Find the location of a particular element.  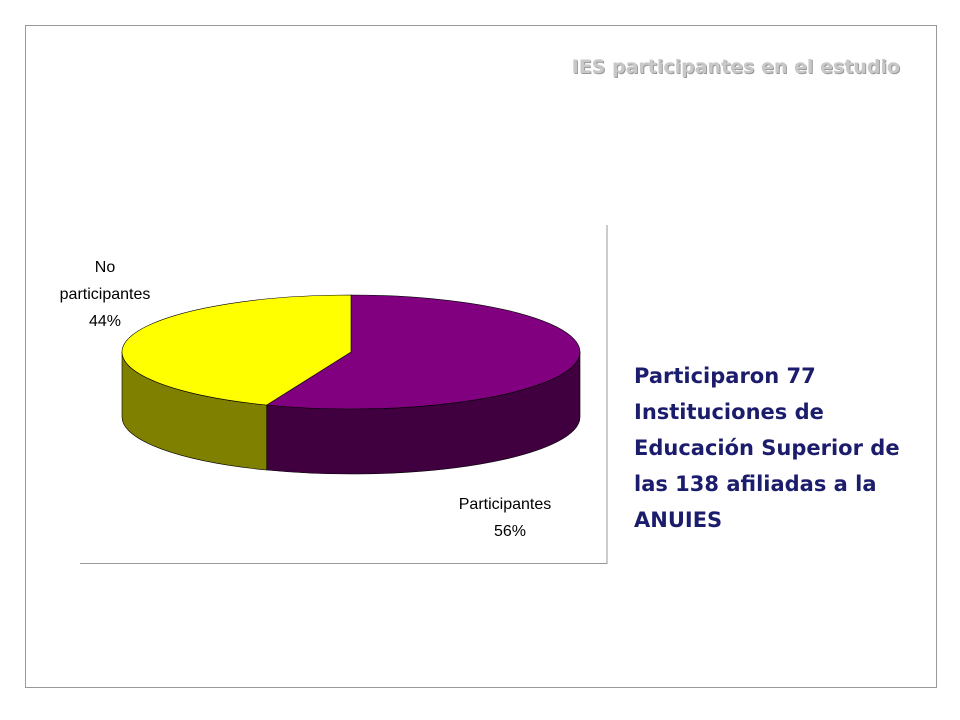

slice-label: No participantes 44% is located at coordinates (105, 294).